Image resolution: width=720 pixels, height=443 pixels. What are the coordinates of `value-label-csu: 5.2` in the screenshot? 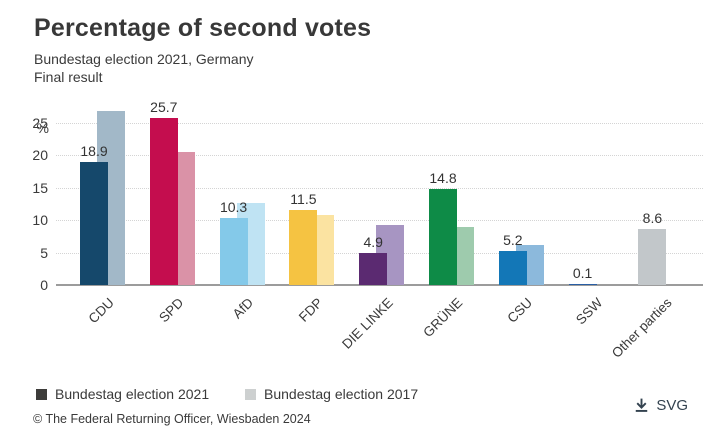 It's located at (513, 240).